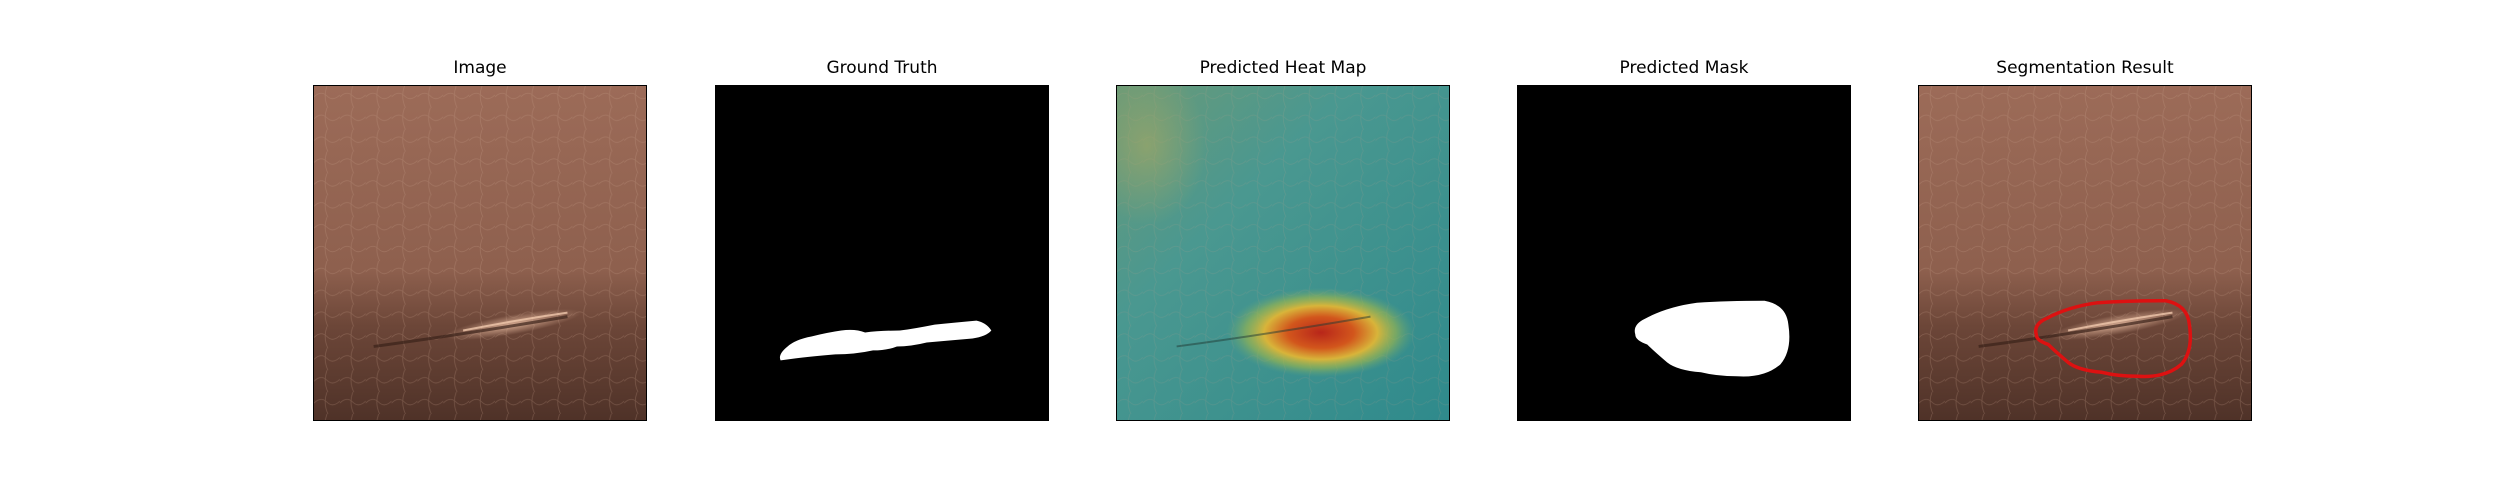 Image resolution: width=2500 pixels, height=500 pixels. I want to click on heat-map-panel, so click(1283, 253).